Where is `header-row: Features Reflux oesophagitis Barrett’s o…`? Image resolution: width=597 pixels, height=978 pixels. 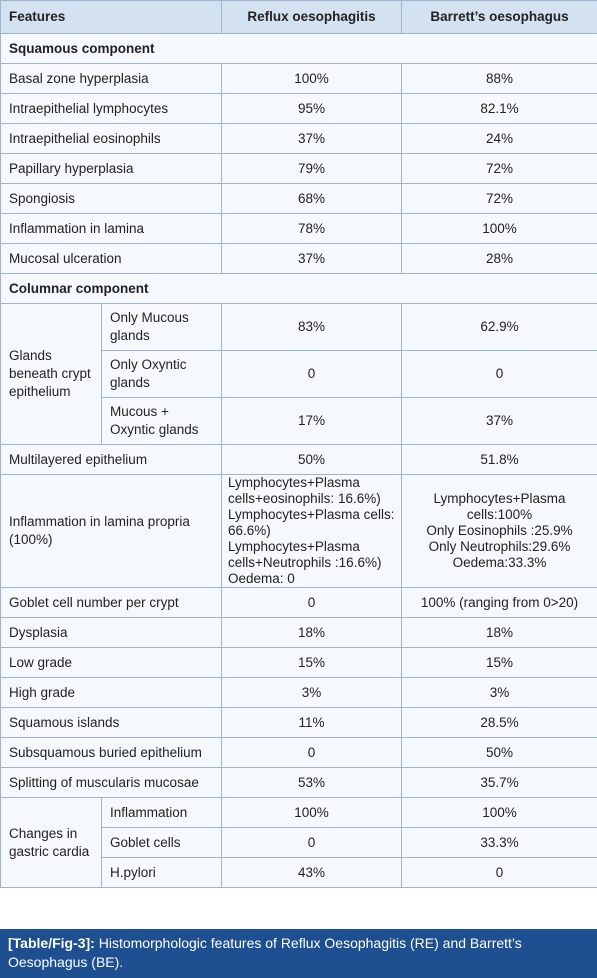
header-row: Features Reflux oesophagitis Barrett’s o… is located at coordinates (298, 17).